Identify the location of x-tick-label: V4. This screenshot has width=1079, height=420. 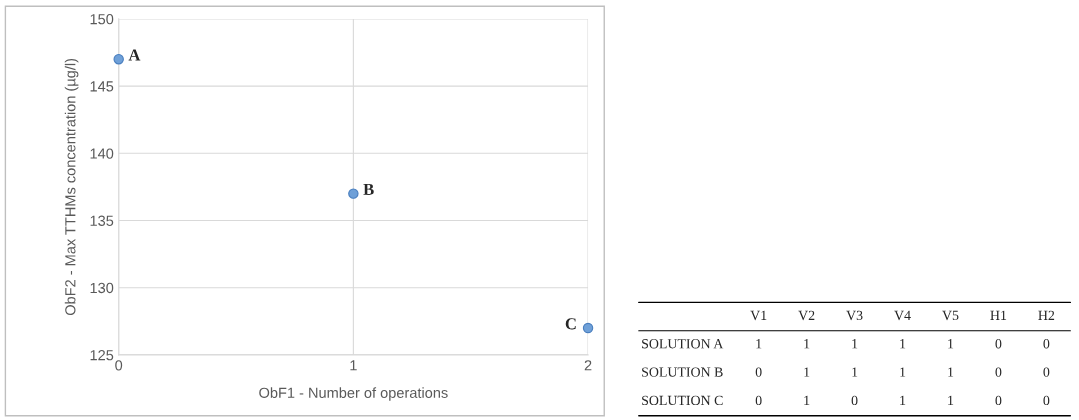
(902, 315).